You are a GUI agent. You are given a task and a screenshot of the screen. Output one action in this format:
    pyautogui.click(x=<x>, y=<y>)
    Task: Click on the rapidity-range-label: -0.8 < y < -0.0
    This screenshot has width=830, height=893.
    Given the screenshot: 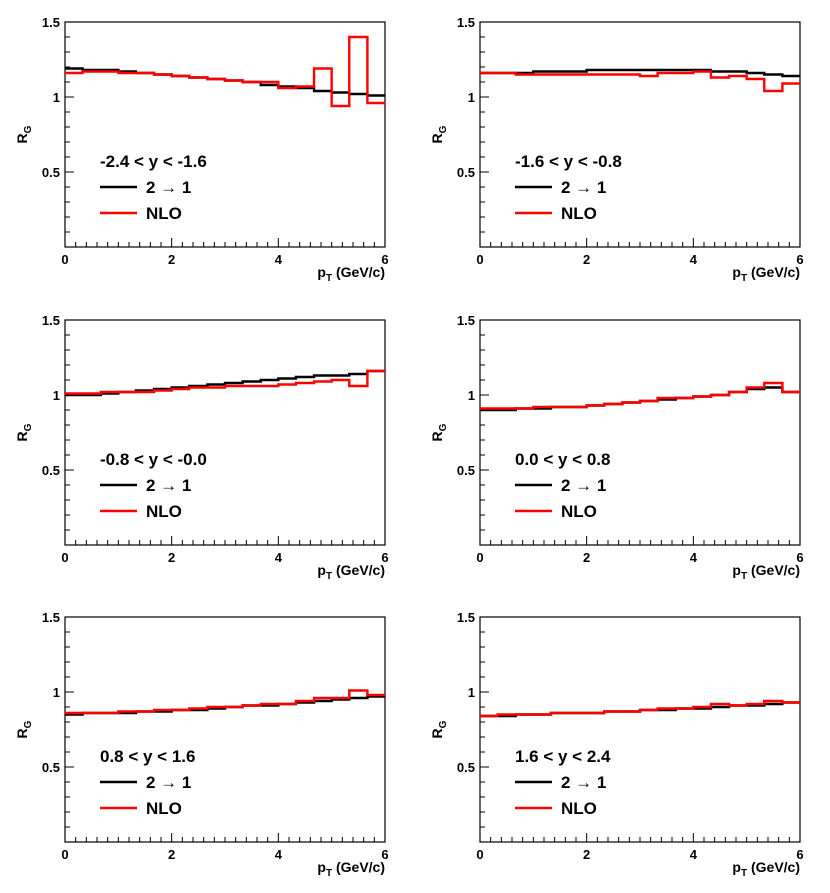 What is the action you would take?
    pyautogui.click(x=153, y=459)
    